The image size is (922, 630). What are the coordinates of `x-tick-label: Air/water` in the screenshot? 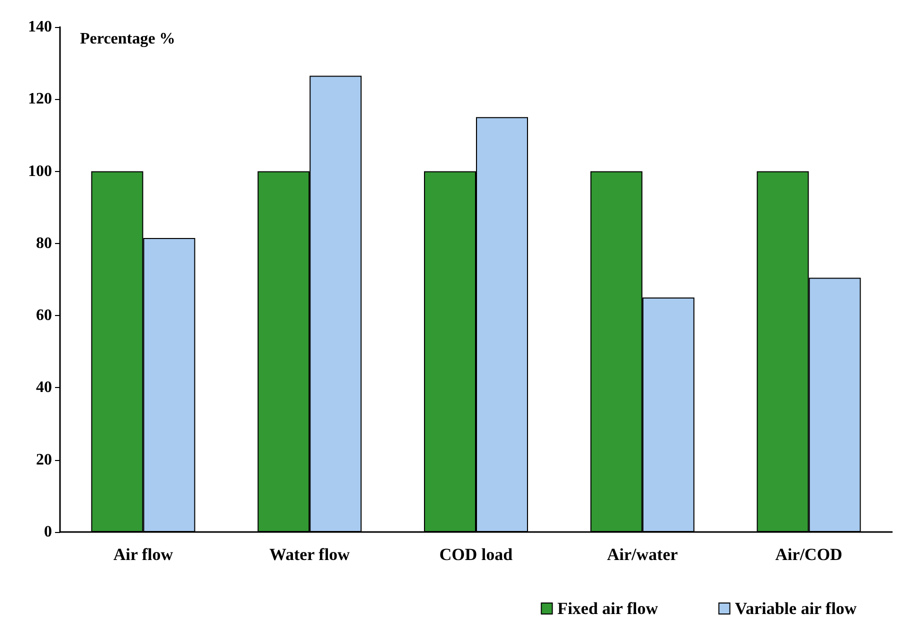 It's located at (642, 554).